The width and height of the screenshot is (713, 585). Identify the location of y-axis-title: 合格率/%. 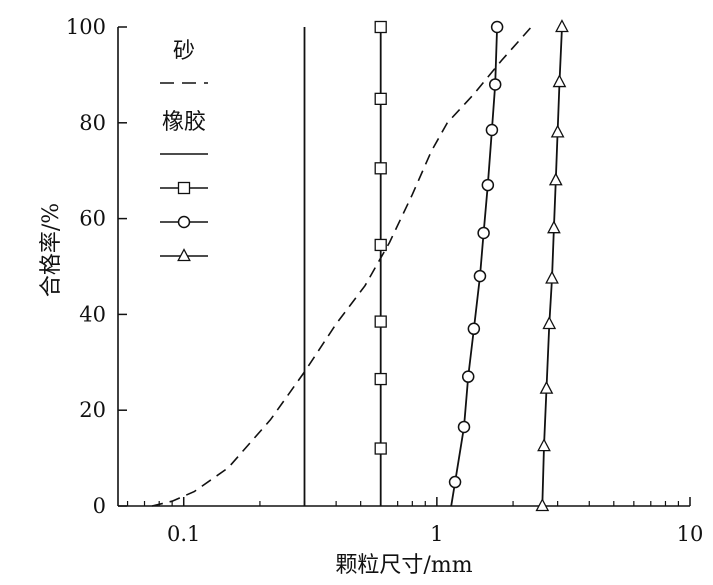
(51, 250).